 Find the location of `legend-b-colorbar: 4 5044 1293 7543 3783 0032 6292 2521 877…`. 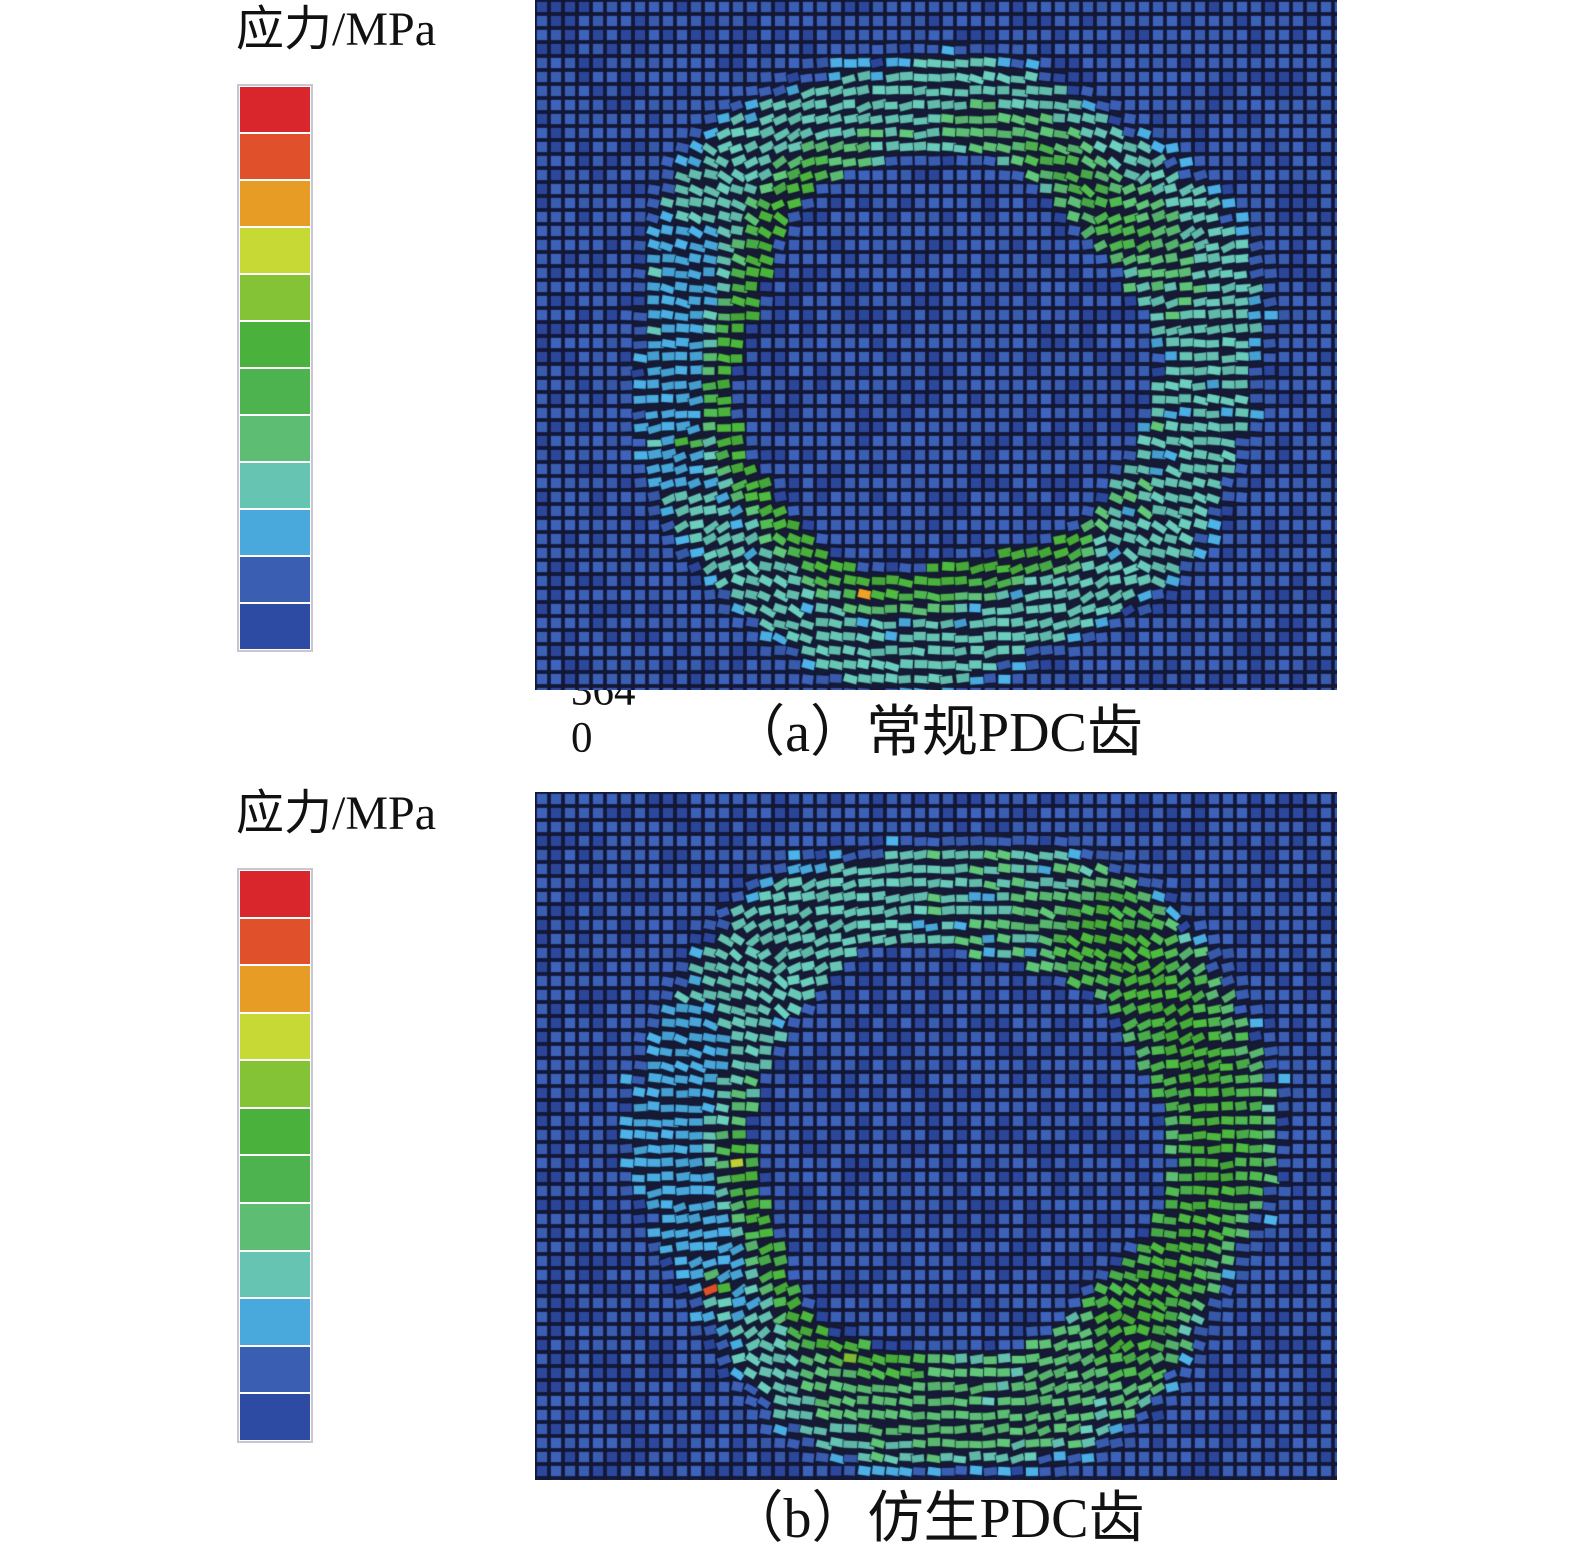

legend-b-colorbar: 4 5044 1293 7543 3783 0032 6292 2521 877… is located at coordinates (275, 1155).